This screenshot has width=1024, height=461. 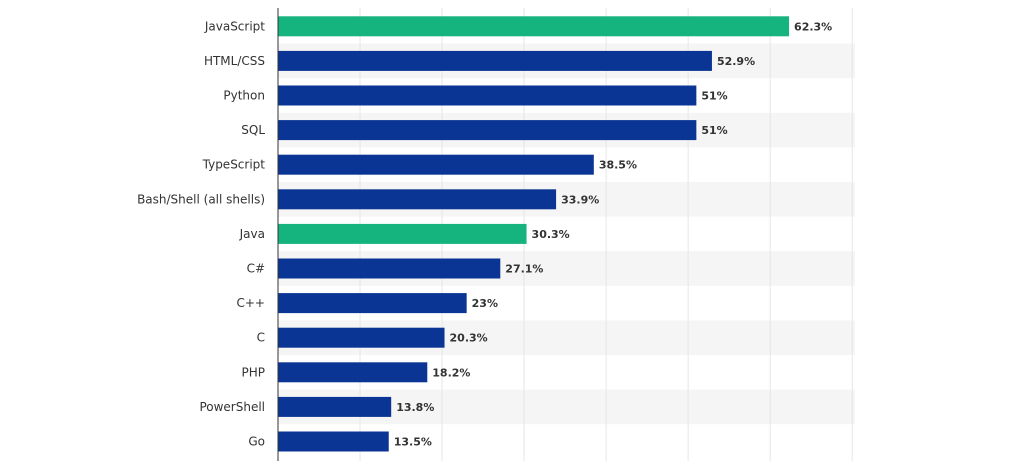 What do you see at coordinates (253, 130) in the screenshot?
I see `category-label: SQL` at bounding box center [253, 130].